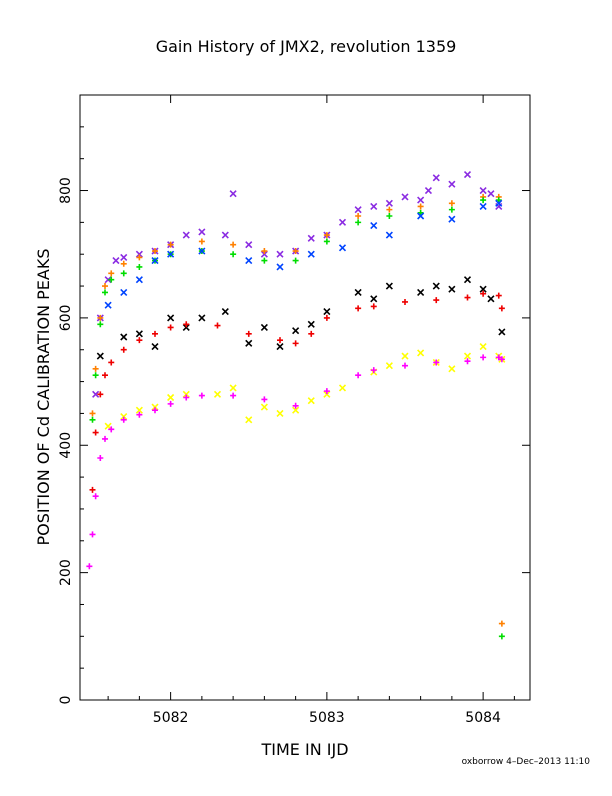 The image size is (612, 796). What do you see at coordinates (66, 445) in the screenshot?
I see `y-tick-label: 400` at bounding box center [66, 445].